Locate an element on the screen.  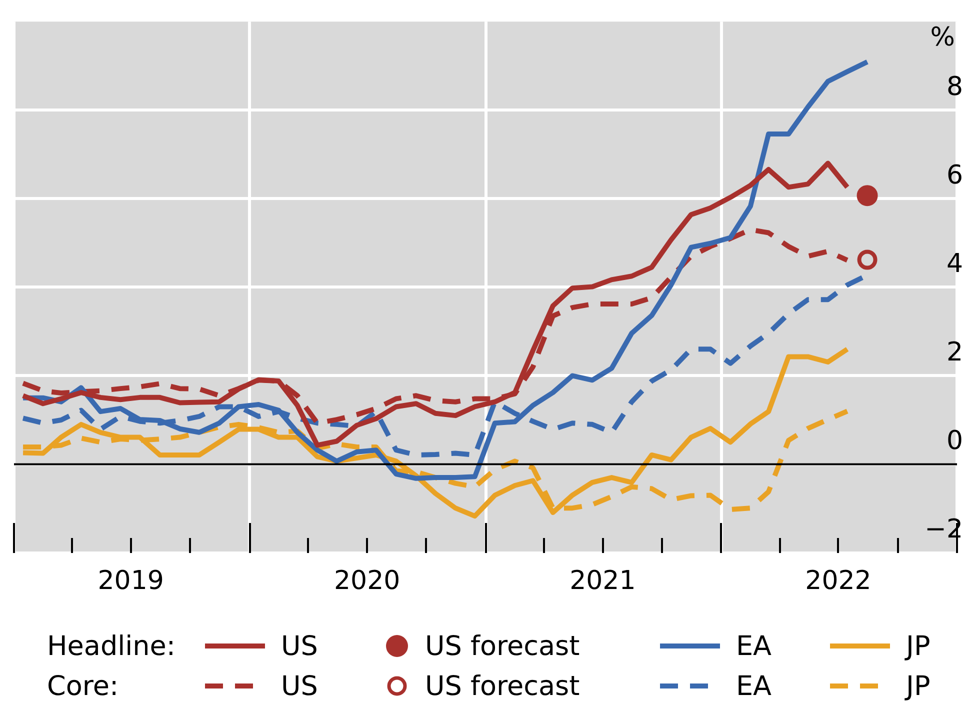
y-tick-label: 6 is located at coordinates (954, 175).